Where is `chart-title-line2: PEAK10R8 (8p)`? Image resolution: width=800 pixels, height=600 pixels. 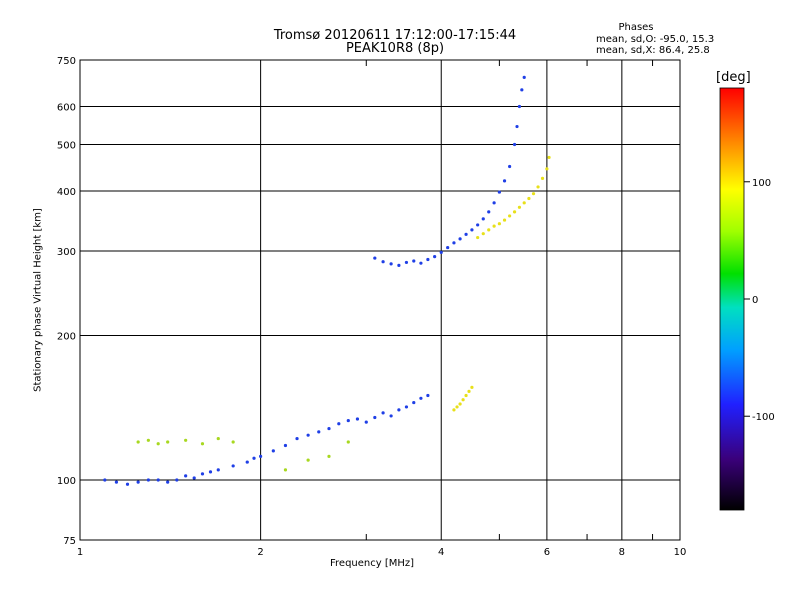 chart-title-line2: PEAK10R8 (8p) is located at coordinates (395, 48).